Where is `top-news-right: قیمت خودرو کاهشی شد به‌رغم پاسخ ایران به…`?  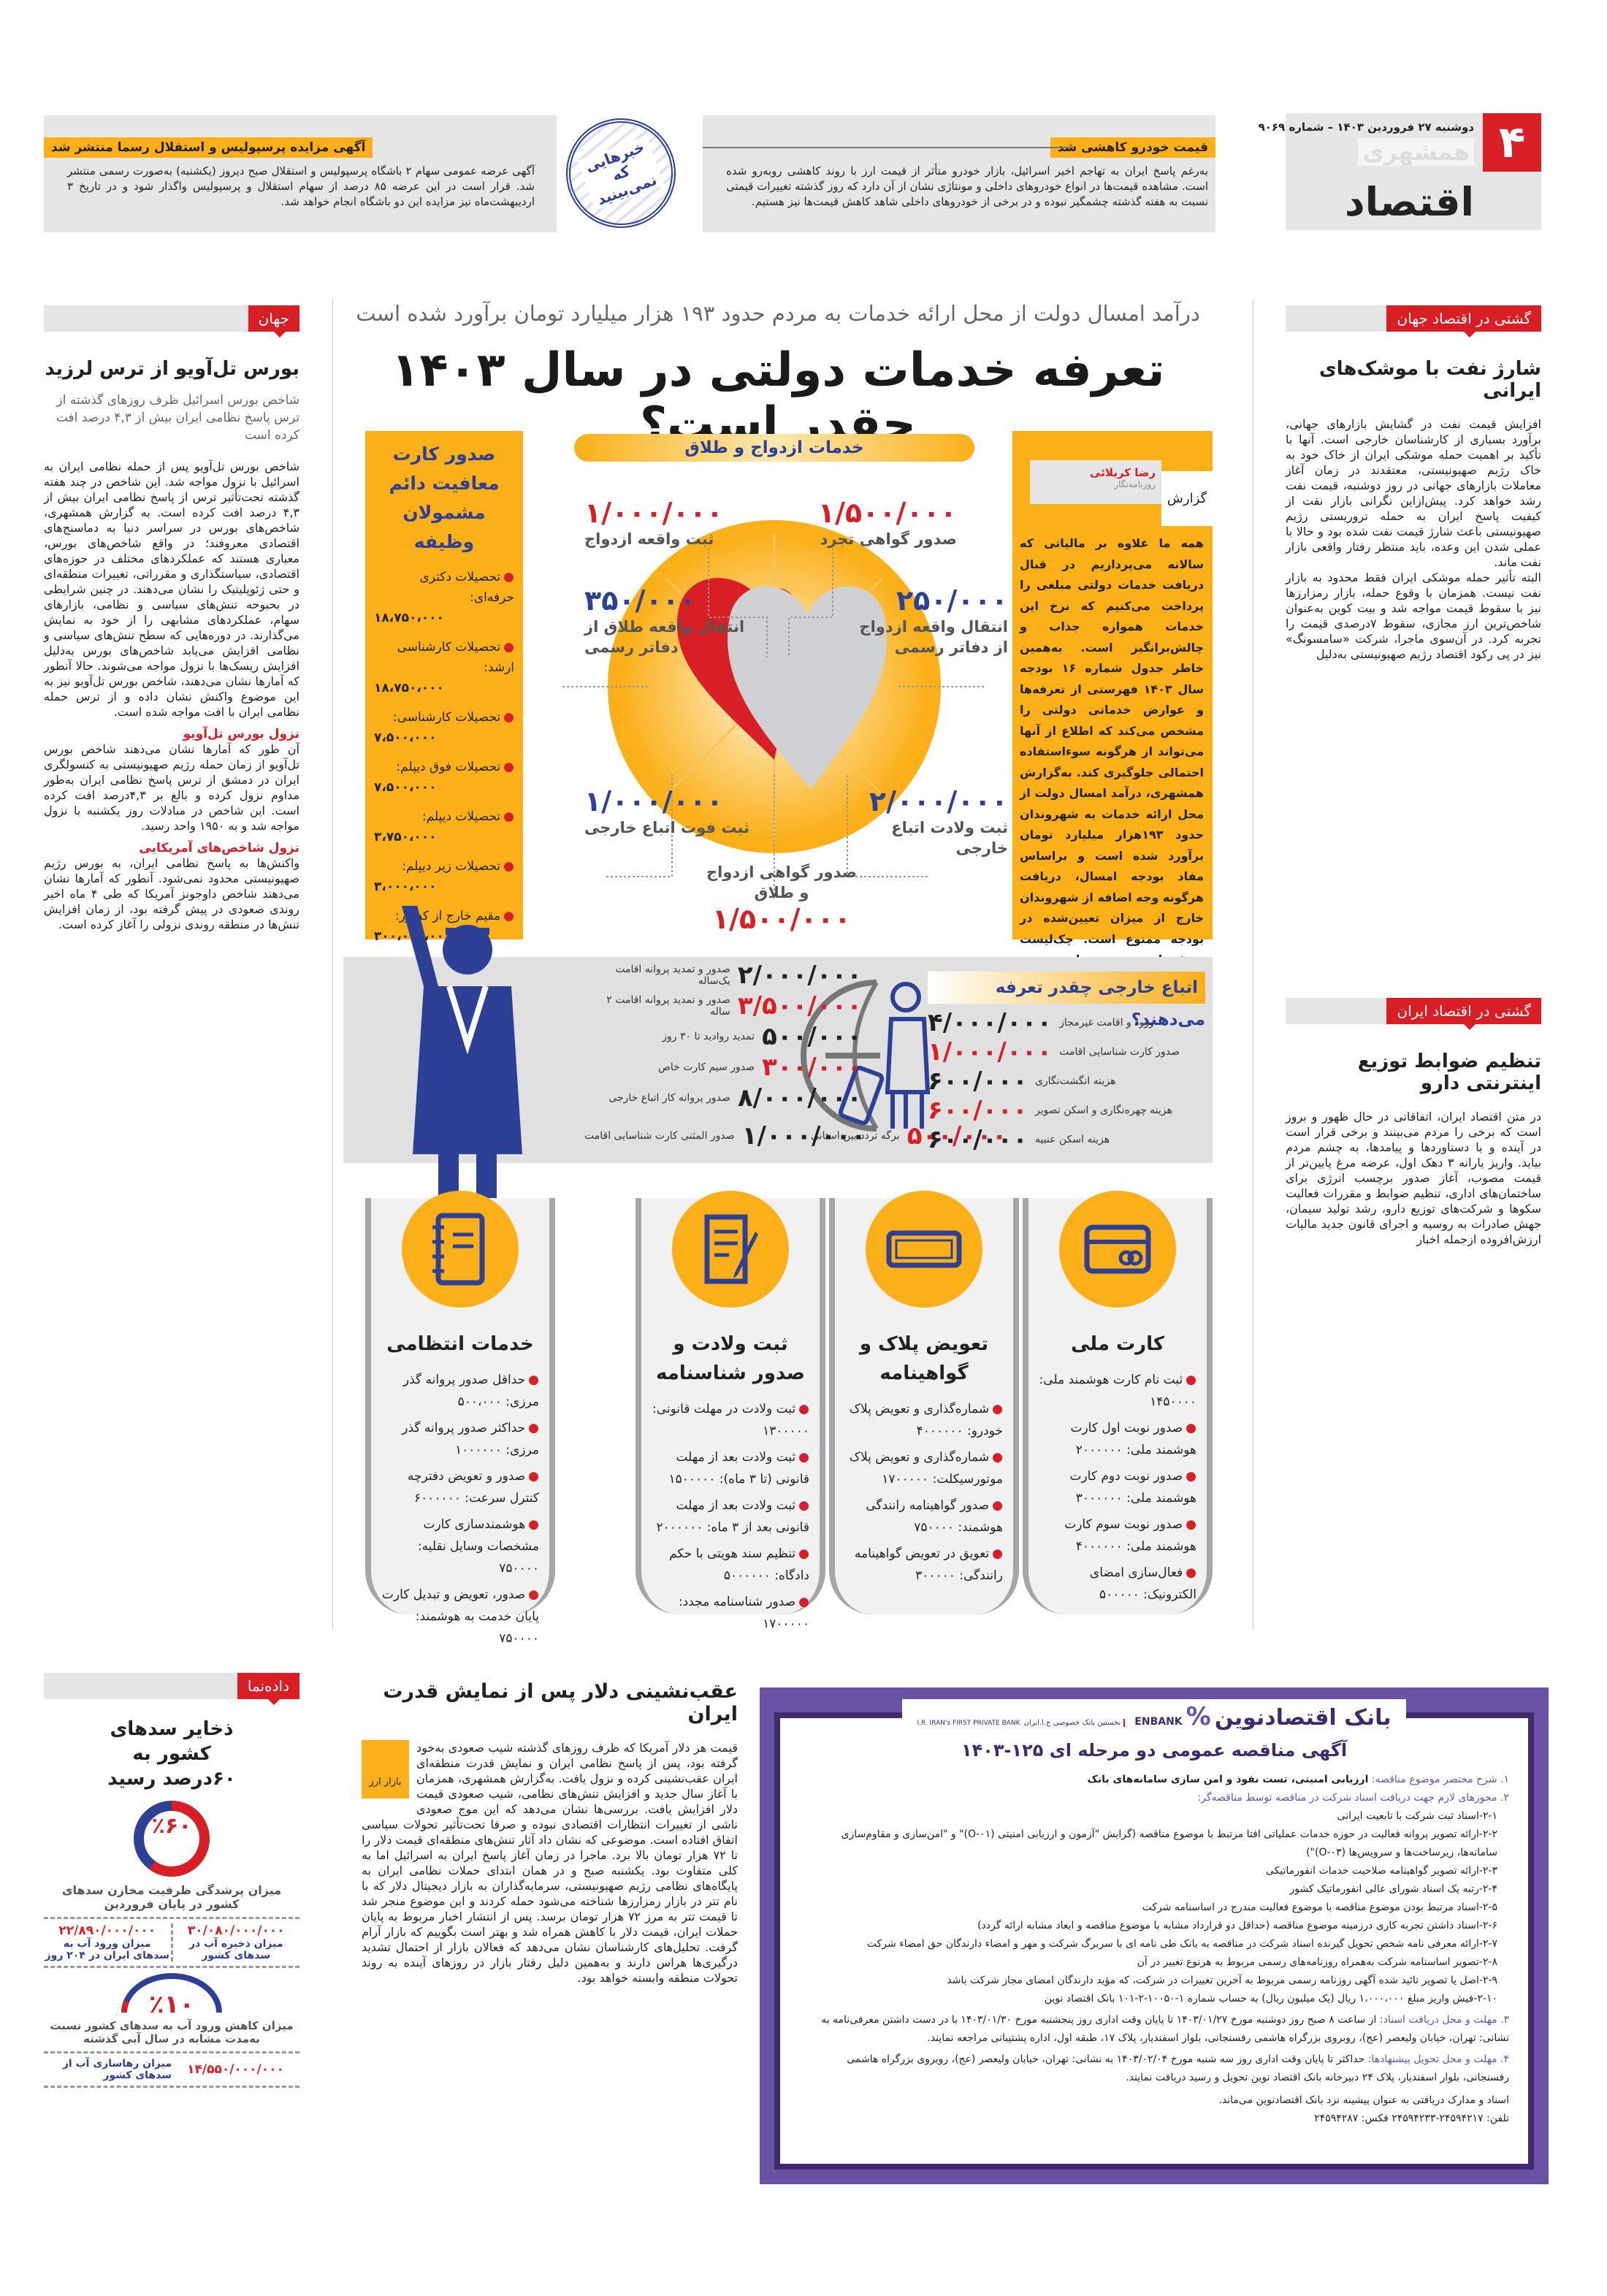
top-news-right: قیمت خودرو کاهشی شد به‌رغم پاسخ ایران به… is located at coordinates (959, 173).